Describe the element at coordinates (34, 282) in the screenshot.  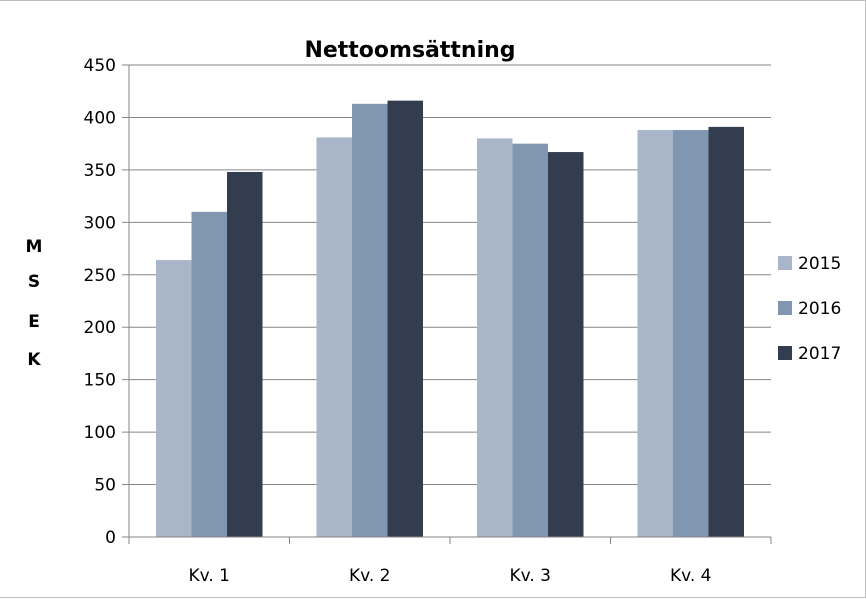
I see `y-axis-label-letter: S` at that location.